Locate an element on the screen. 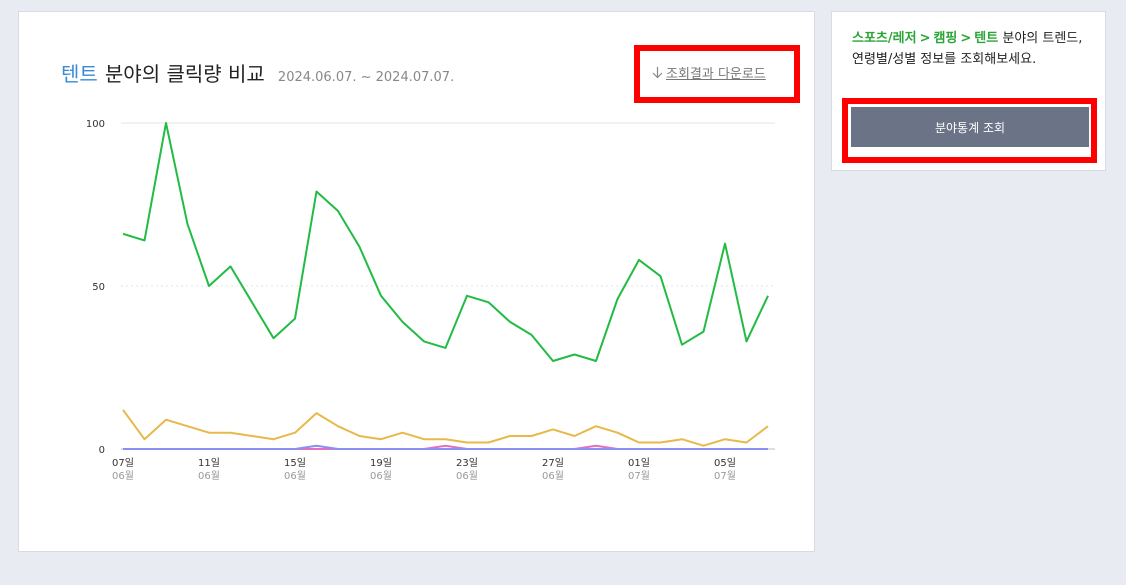 Image resolution: width=1126 pixels, height=585 pixels. x-tick-label: 19일 is located at coordinates (381, 463).